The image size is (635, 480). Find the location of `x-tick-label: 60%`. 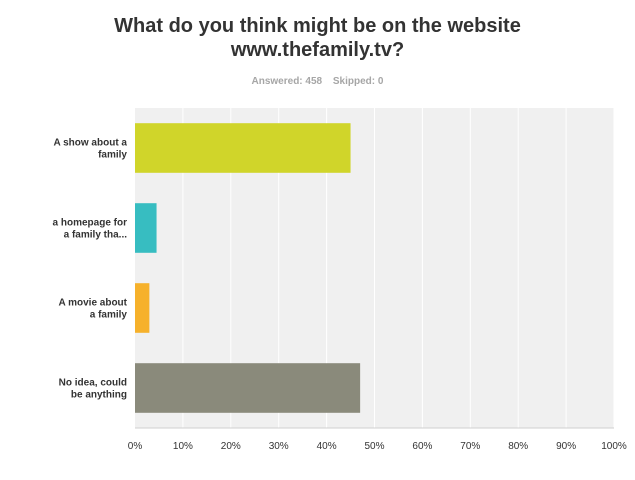

x-tick-label: 60% is located at coordinates (422, 446).